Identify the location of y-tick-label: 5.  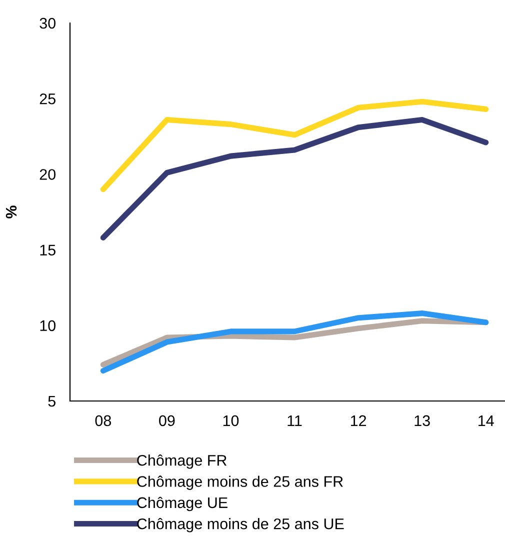
(52, 401).